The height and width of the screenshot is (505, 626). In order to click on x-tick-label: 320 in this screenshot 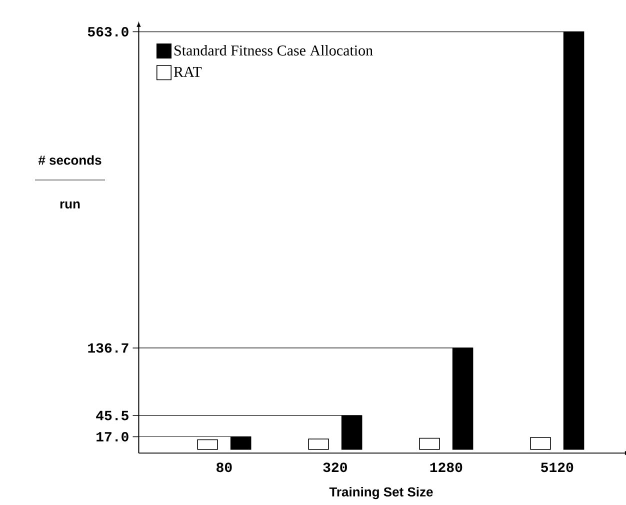, I will do `click(335, 467)`.